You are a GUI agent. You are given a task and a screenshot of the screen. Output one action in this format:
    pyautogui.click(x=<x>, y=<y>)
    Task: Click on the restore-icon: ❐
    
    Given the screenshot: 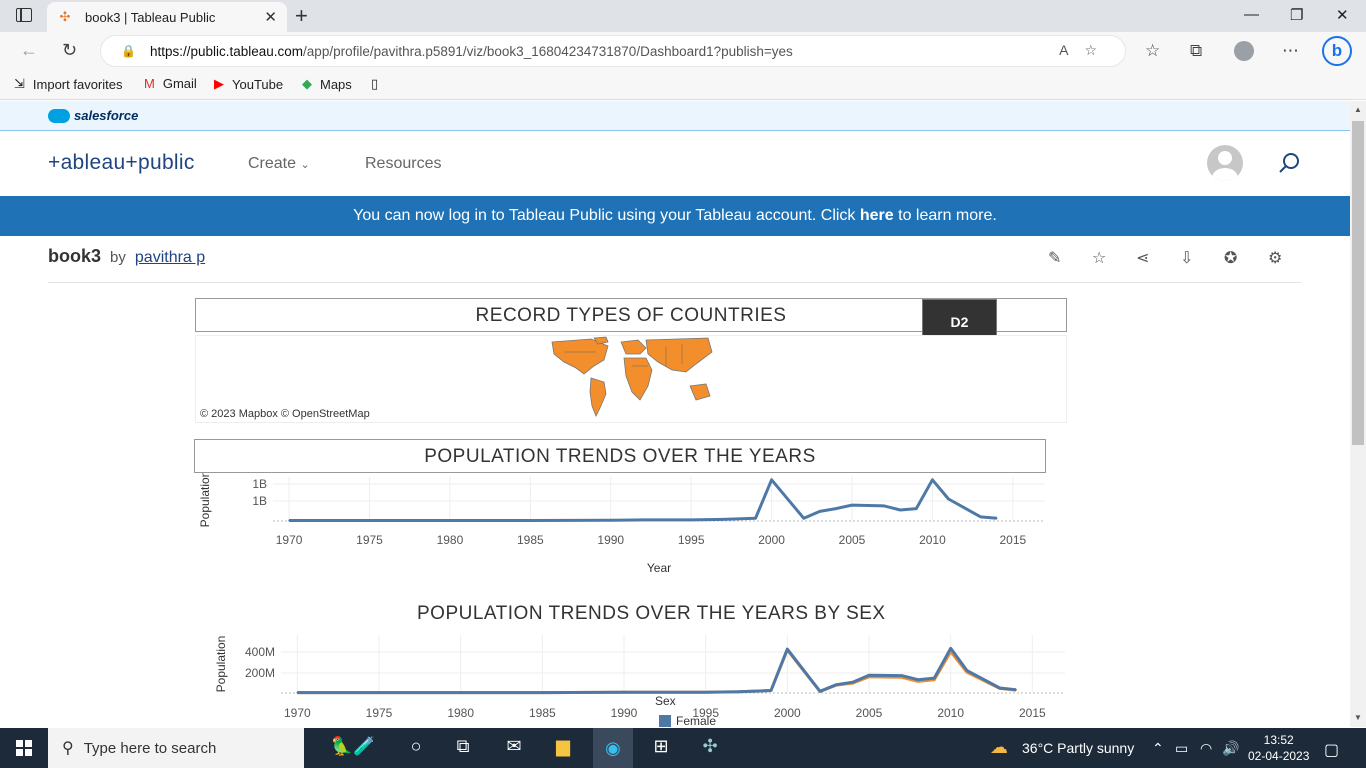 What is the action you would take?
    pyautogui.click(x=1297, y=15)
    